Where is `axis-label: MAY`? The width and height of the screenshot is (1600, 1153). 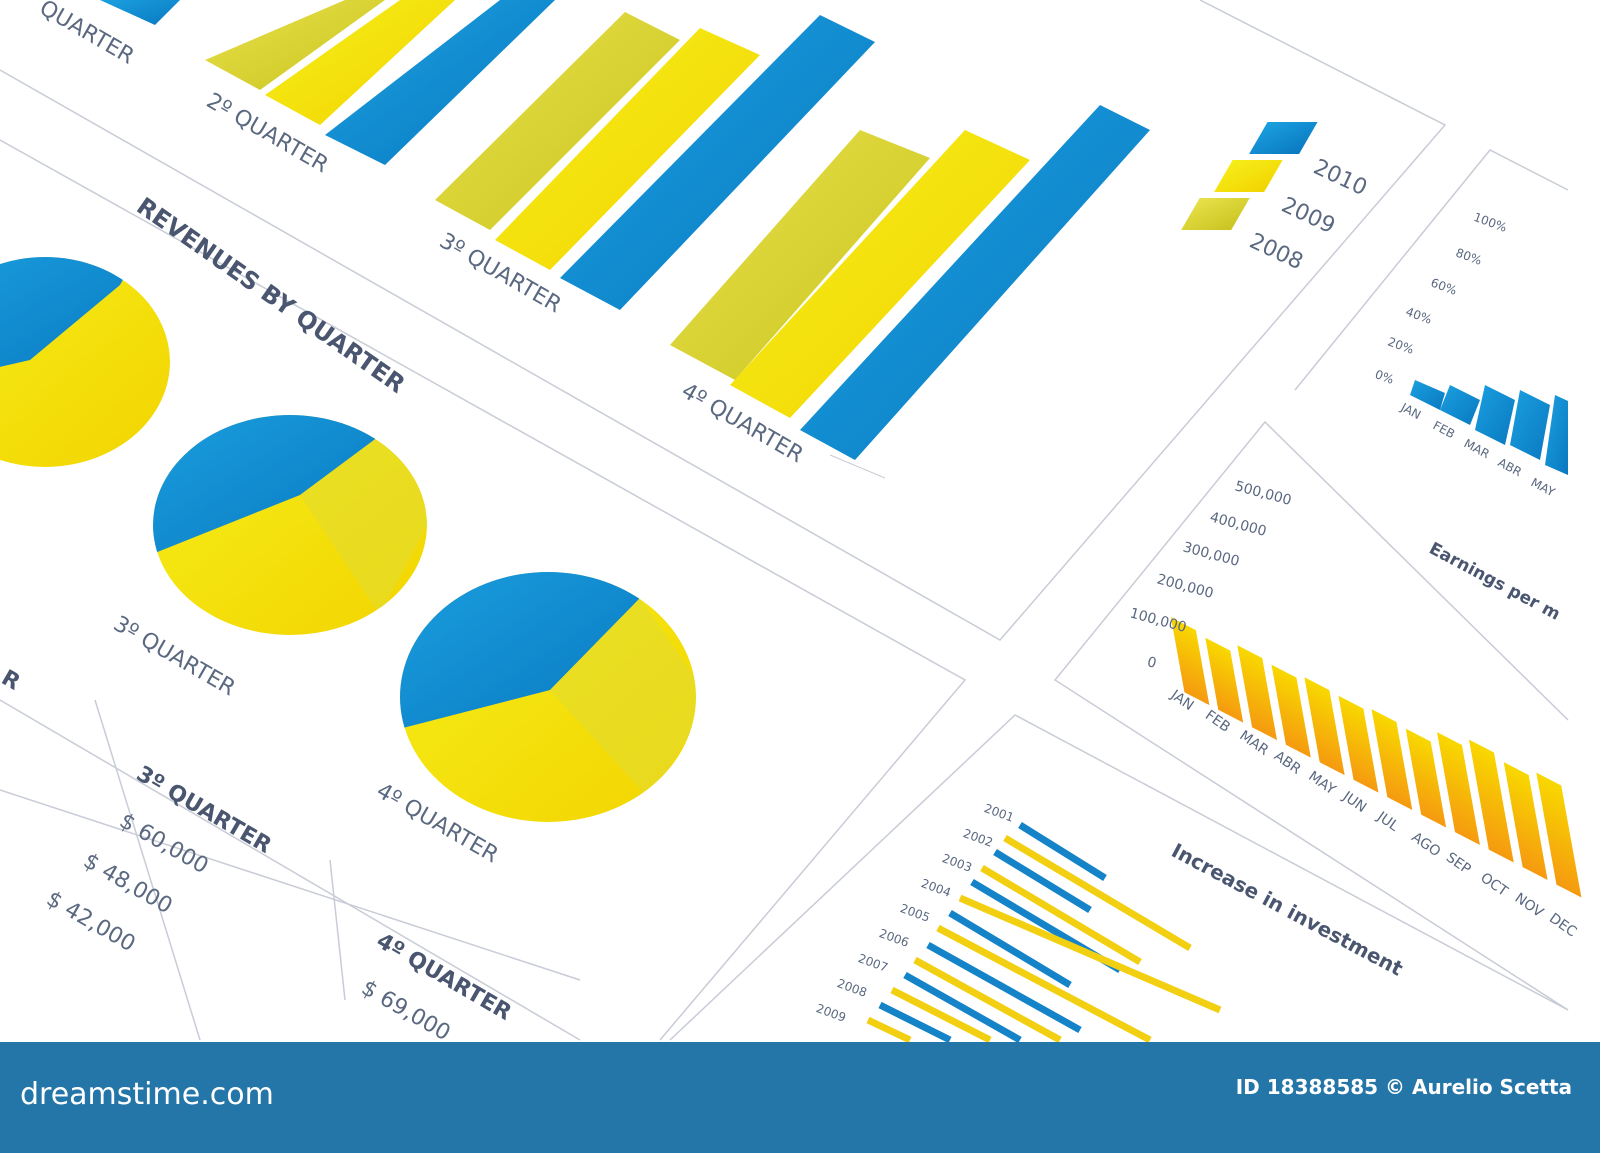
axis-label: MAY is located at coordinates (1321, 783).